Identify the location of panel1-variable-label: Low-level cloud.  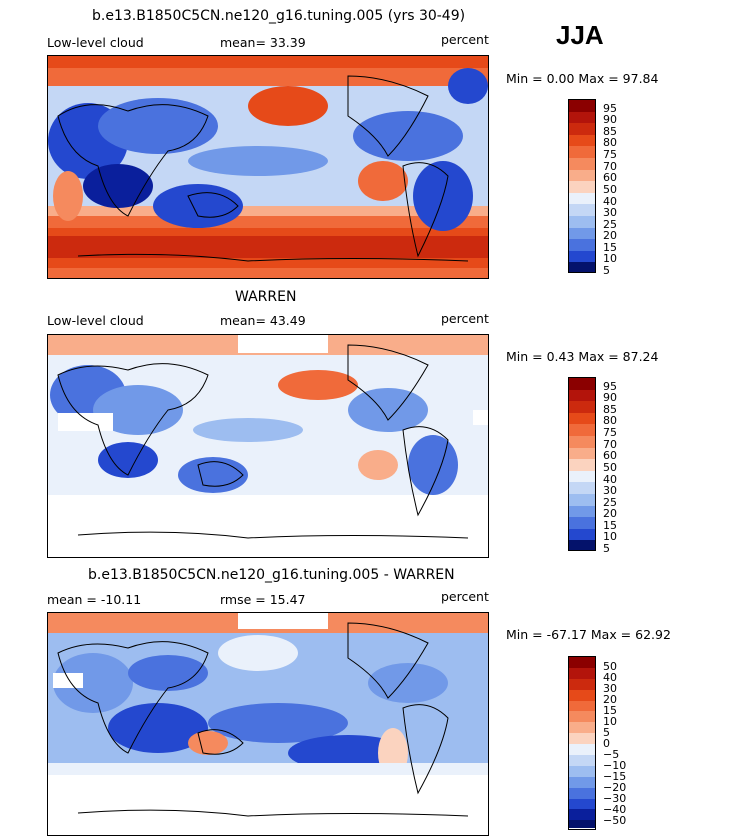
(95, 42).